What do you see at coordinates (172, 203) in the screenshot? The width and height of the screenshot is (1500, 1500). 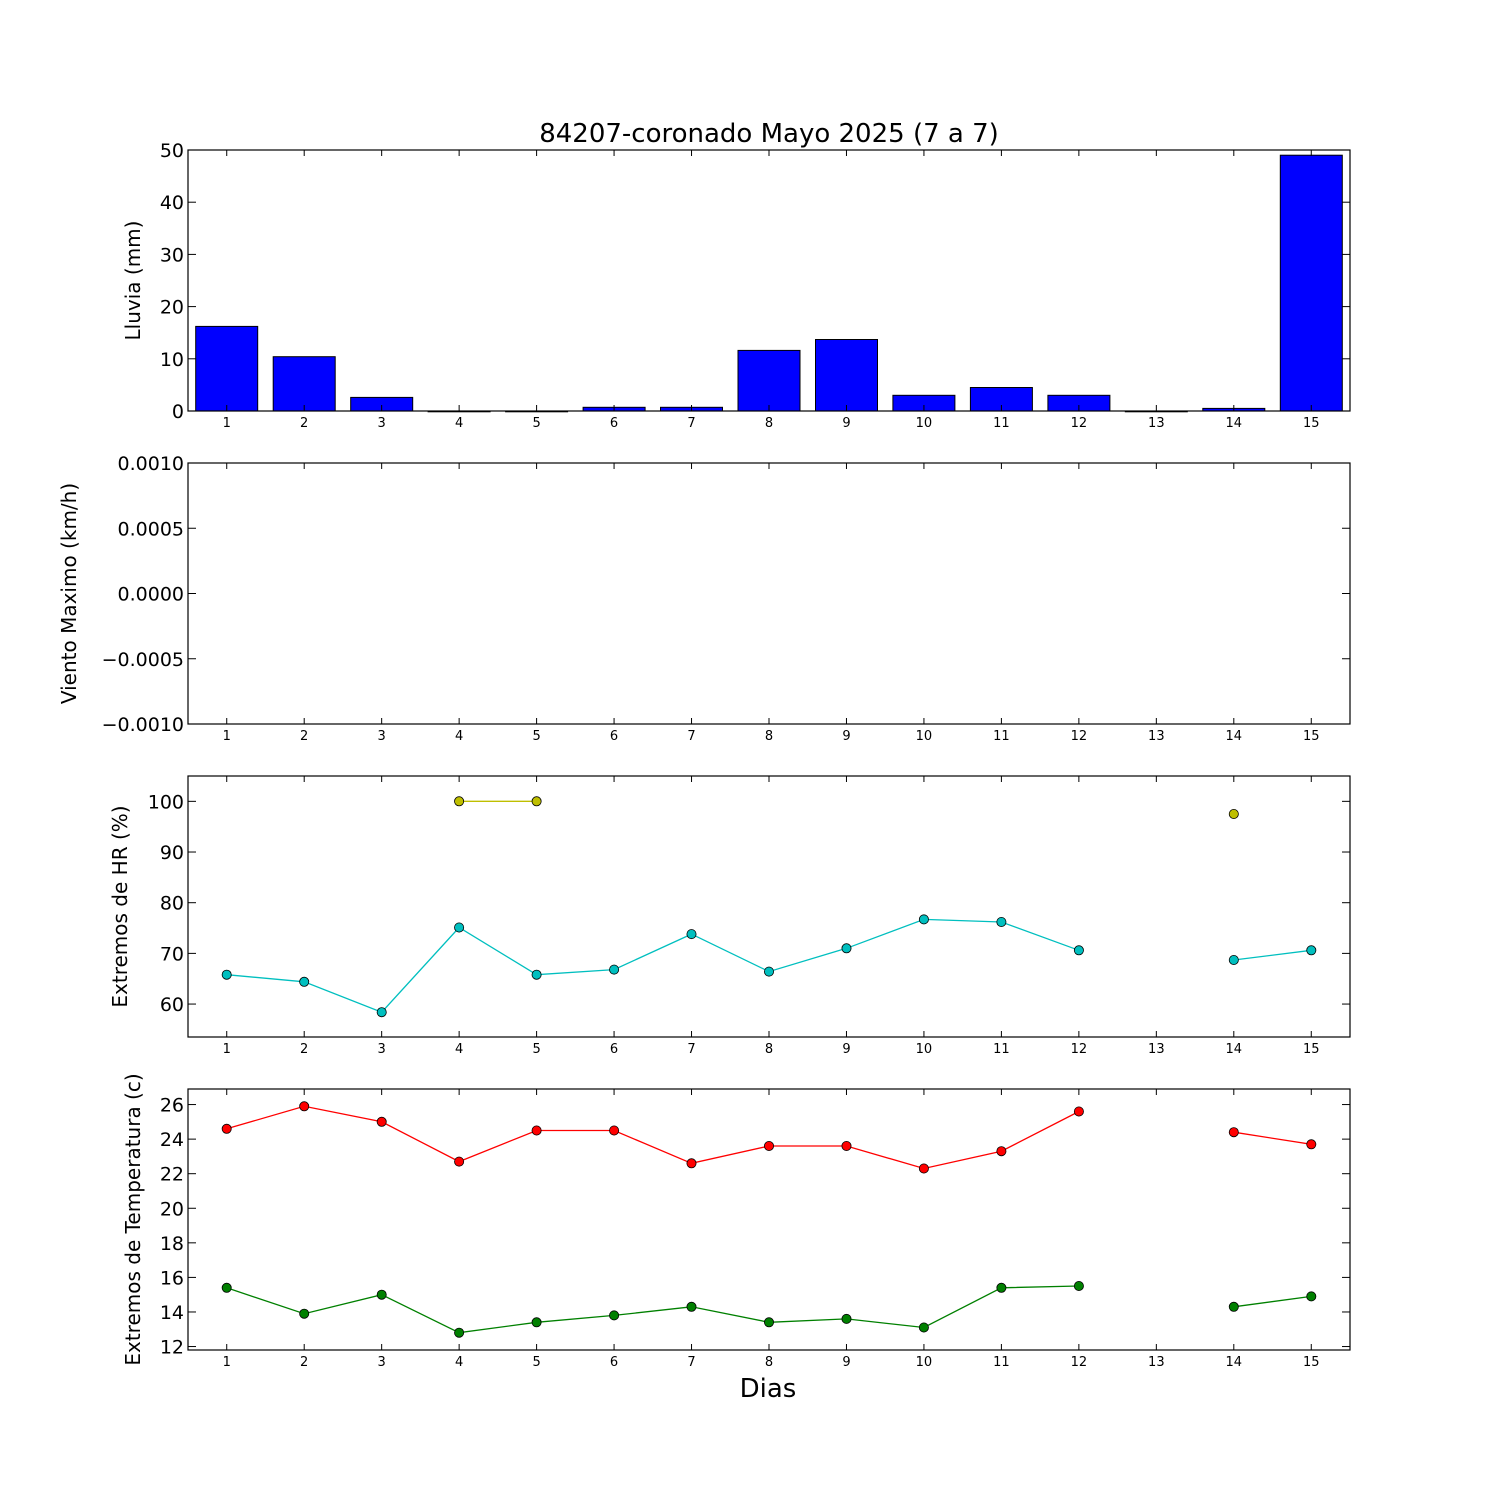 I see `y-tick-label: 40` at bounding box center [172, 203].